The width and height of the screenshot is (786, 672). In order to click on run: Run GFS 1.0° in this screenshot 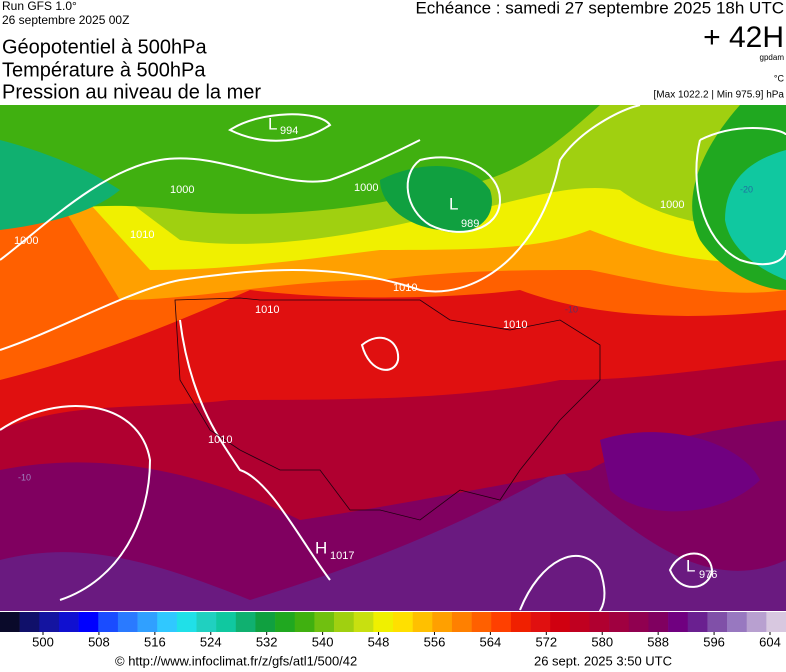, I will do `click(39, 6)`.